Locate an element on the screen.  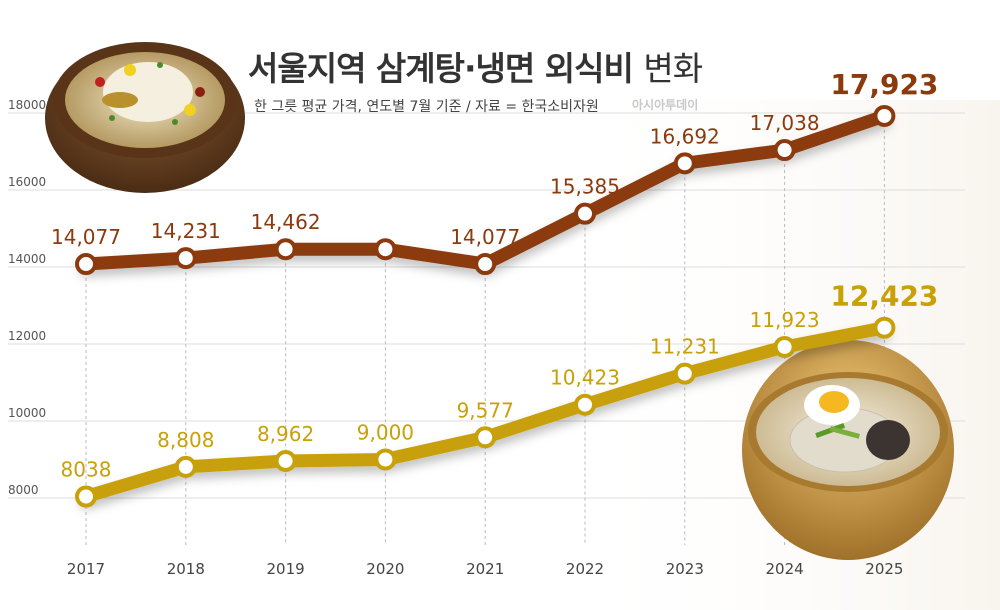
data-label-naengmyeon: 9,577 is located at coordinates (485, 410).